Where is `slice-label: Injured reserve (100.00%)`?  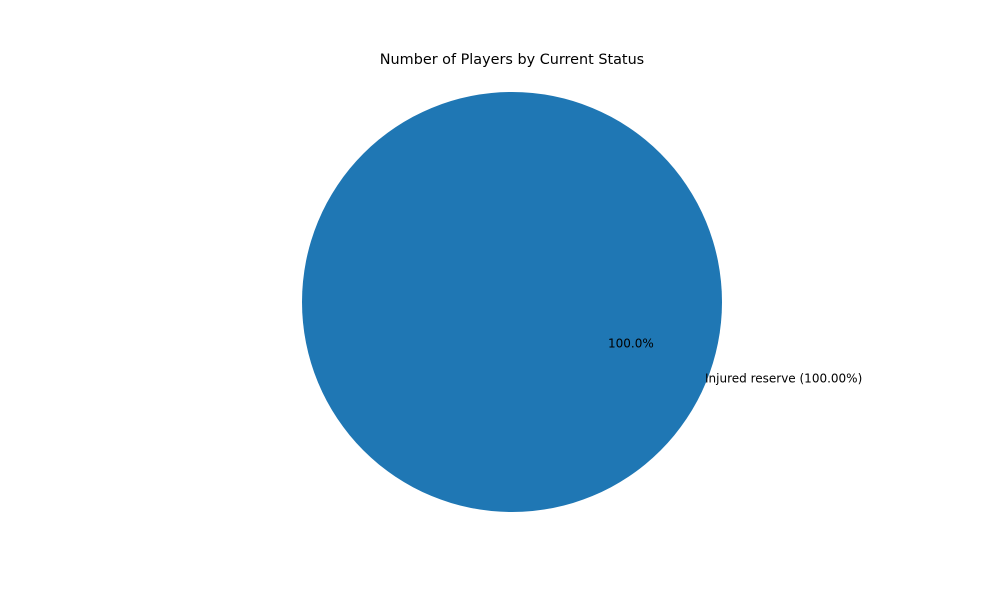 slice-label: Injured reserve (100.00%) is located at coordinates (783, 378).